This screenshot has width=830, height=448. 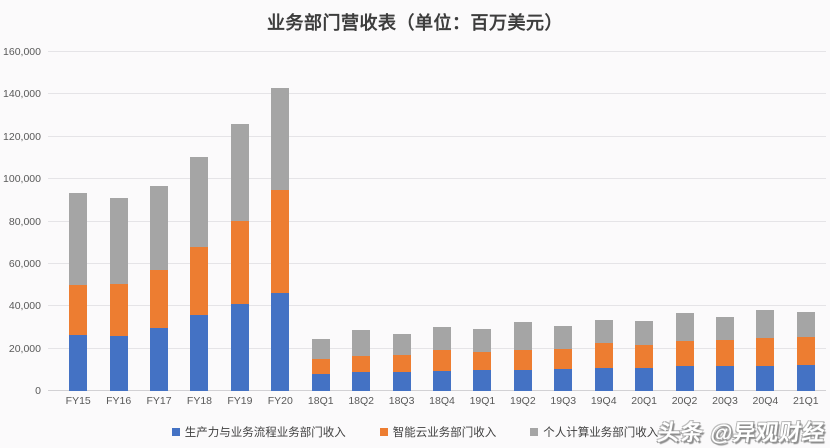 I want to click on bar-slot-18q4, so click(x=442, y=221).